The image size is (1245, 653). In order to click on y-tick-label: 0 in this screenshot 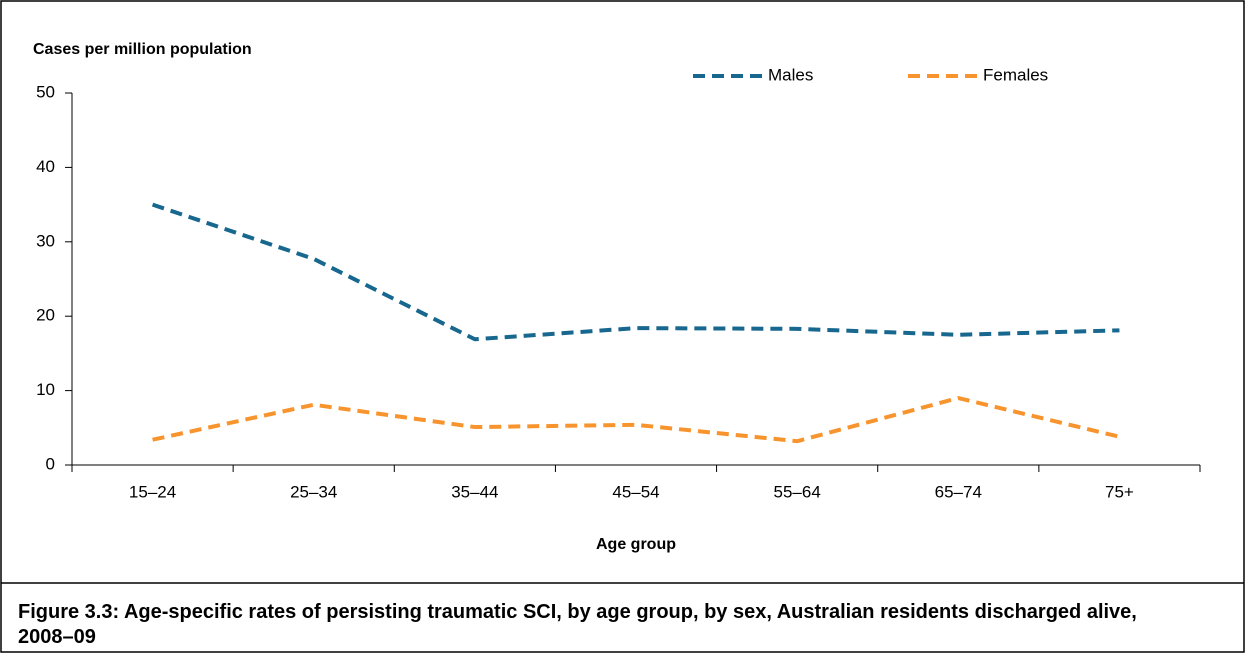, I will do `click(50, 463)`.